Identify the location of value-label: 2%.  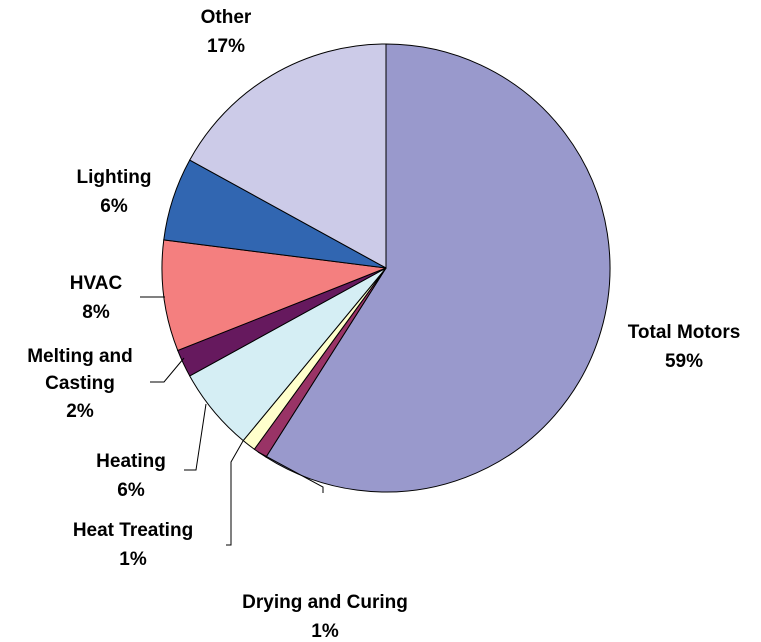
(80, 411).